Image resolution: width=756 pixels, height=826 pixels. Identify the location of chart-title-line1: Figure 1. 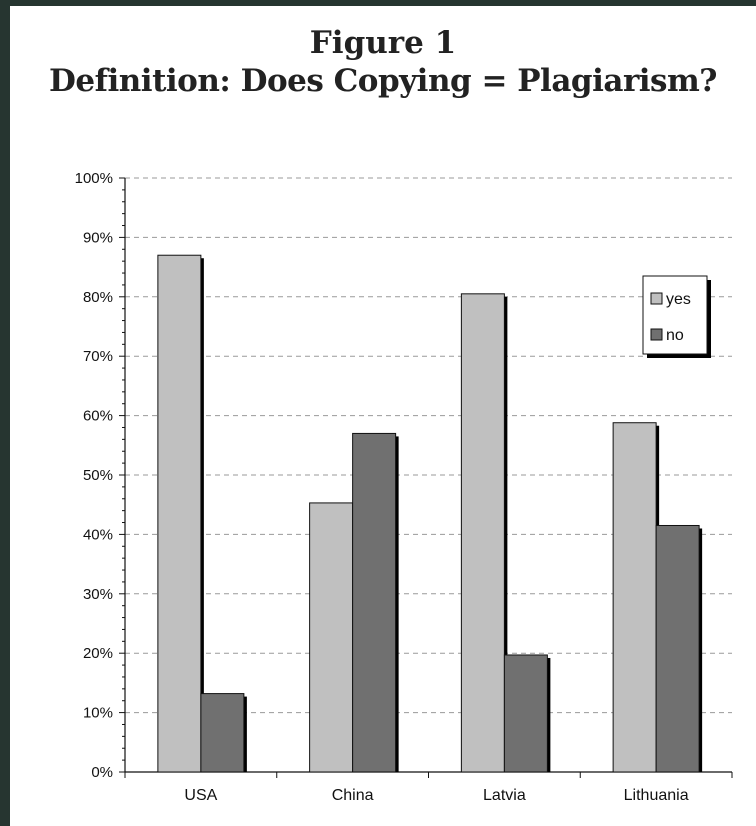
(383, 43).